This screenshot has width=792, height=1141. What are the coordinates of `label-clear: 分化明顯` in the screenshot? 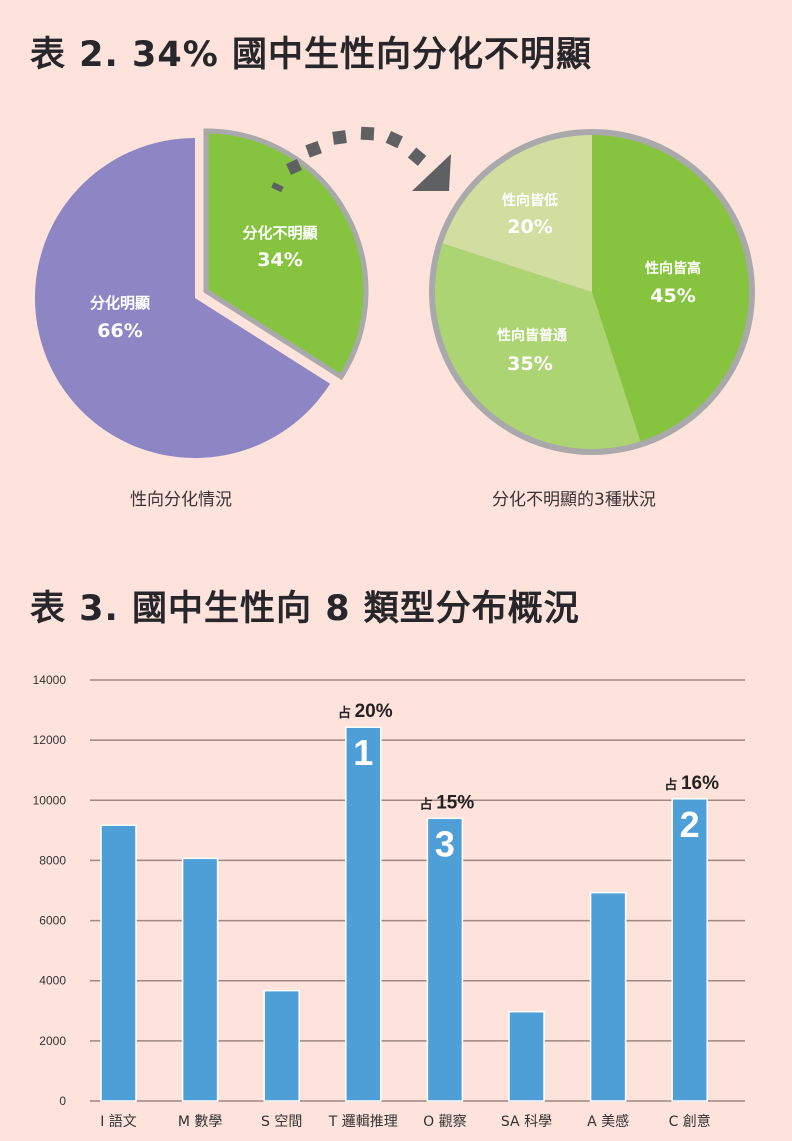 It's located at (120, 303).